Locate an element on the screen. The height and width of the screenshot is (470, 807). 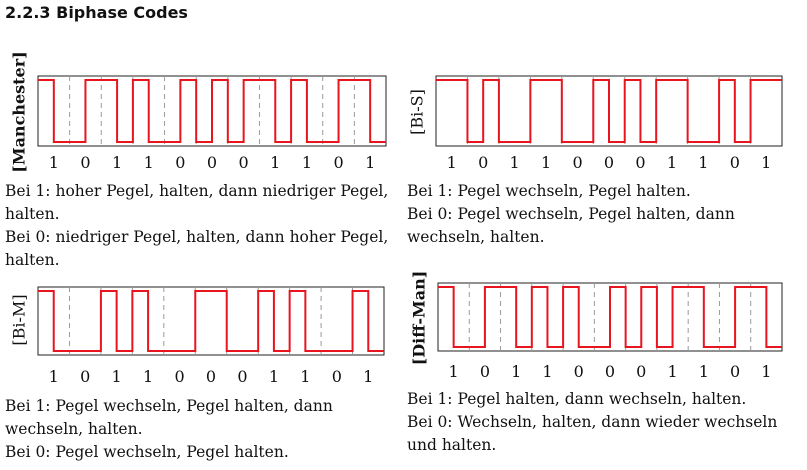
manchester-bit-labels: 1 0 1 1 0 0 0 1 1 0 1 is located at coordinates (212, 163).